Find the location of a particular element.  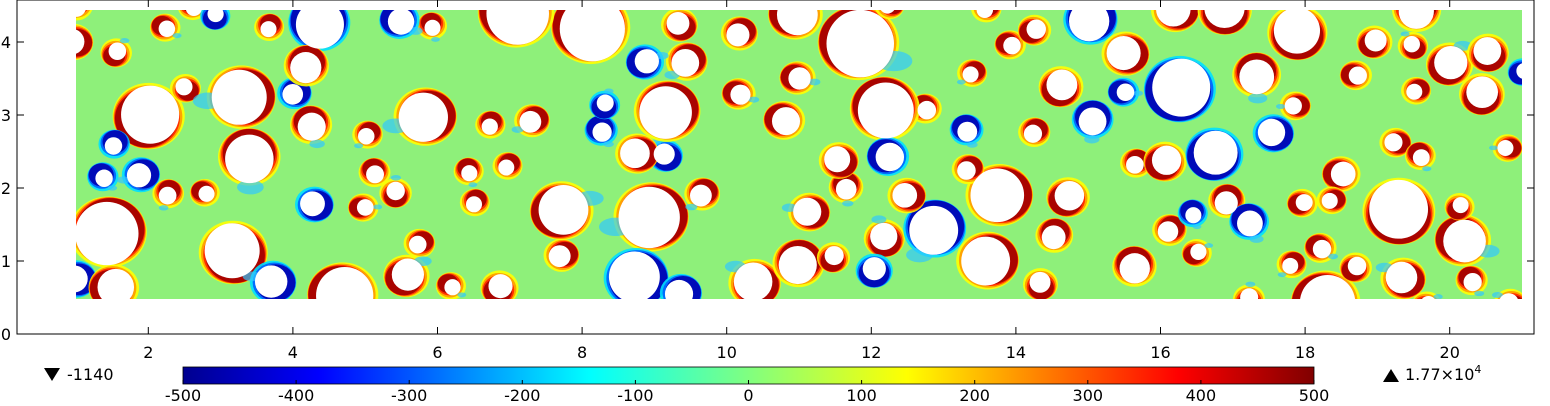

x-tick-label: 4 is located at coordinates (293, 352).